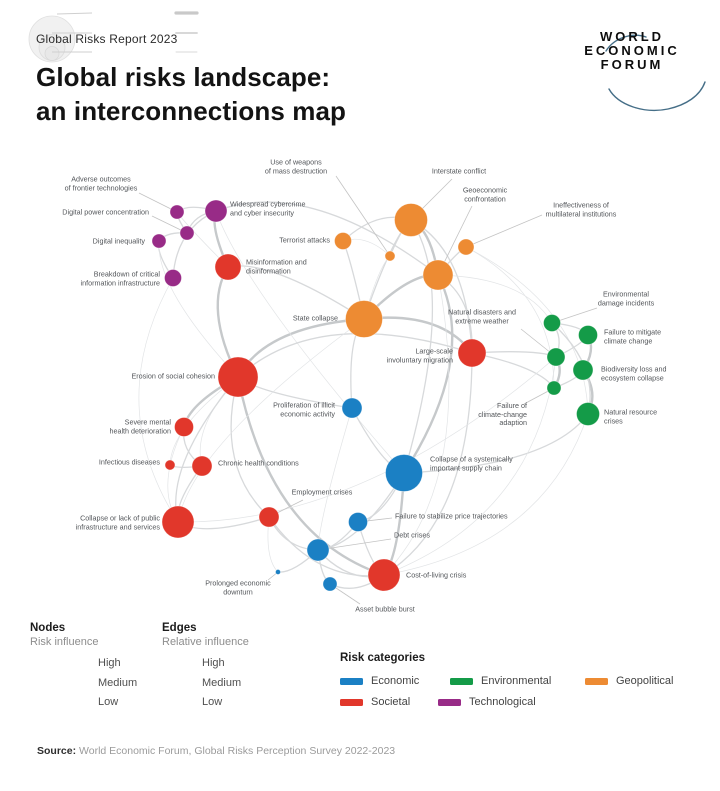  Describe the element at coordinates (158, 202) in the screenshot. I see `leader-ad` at that location.